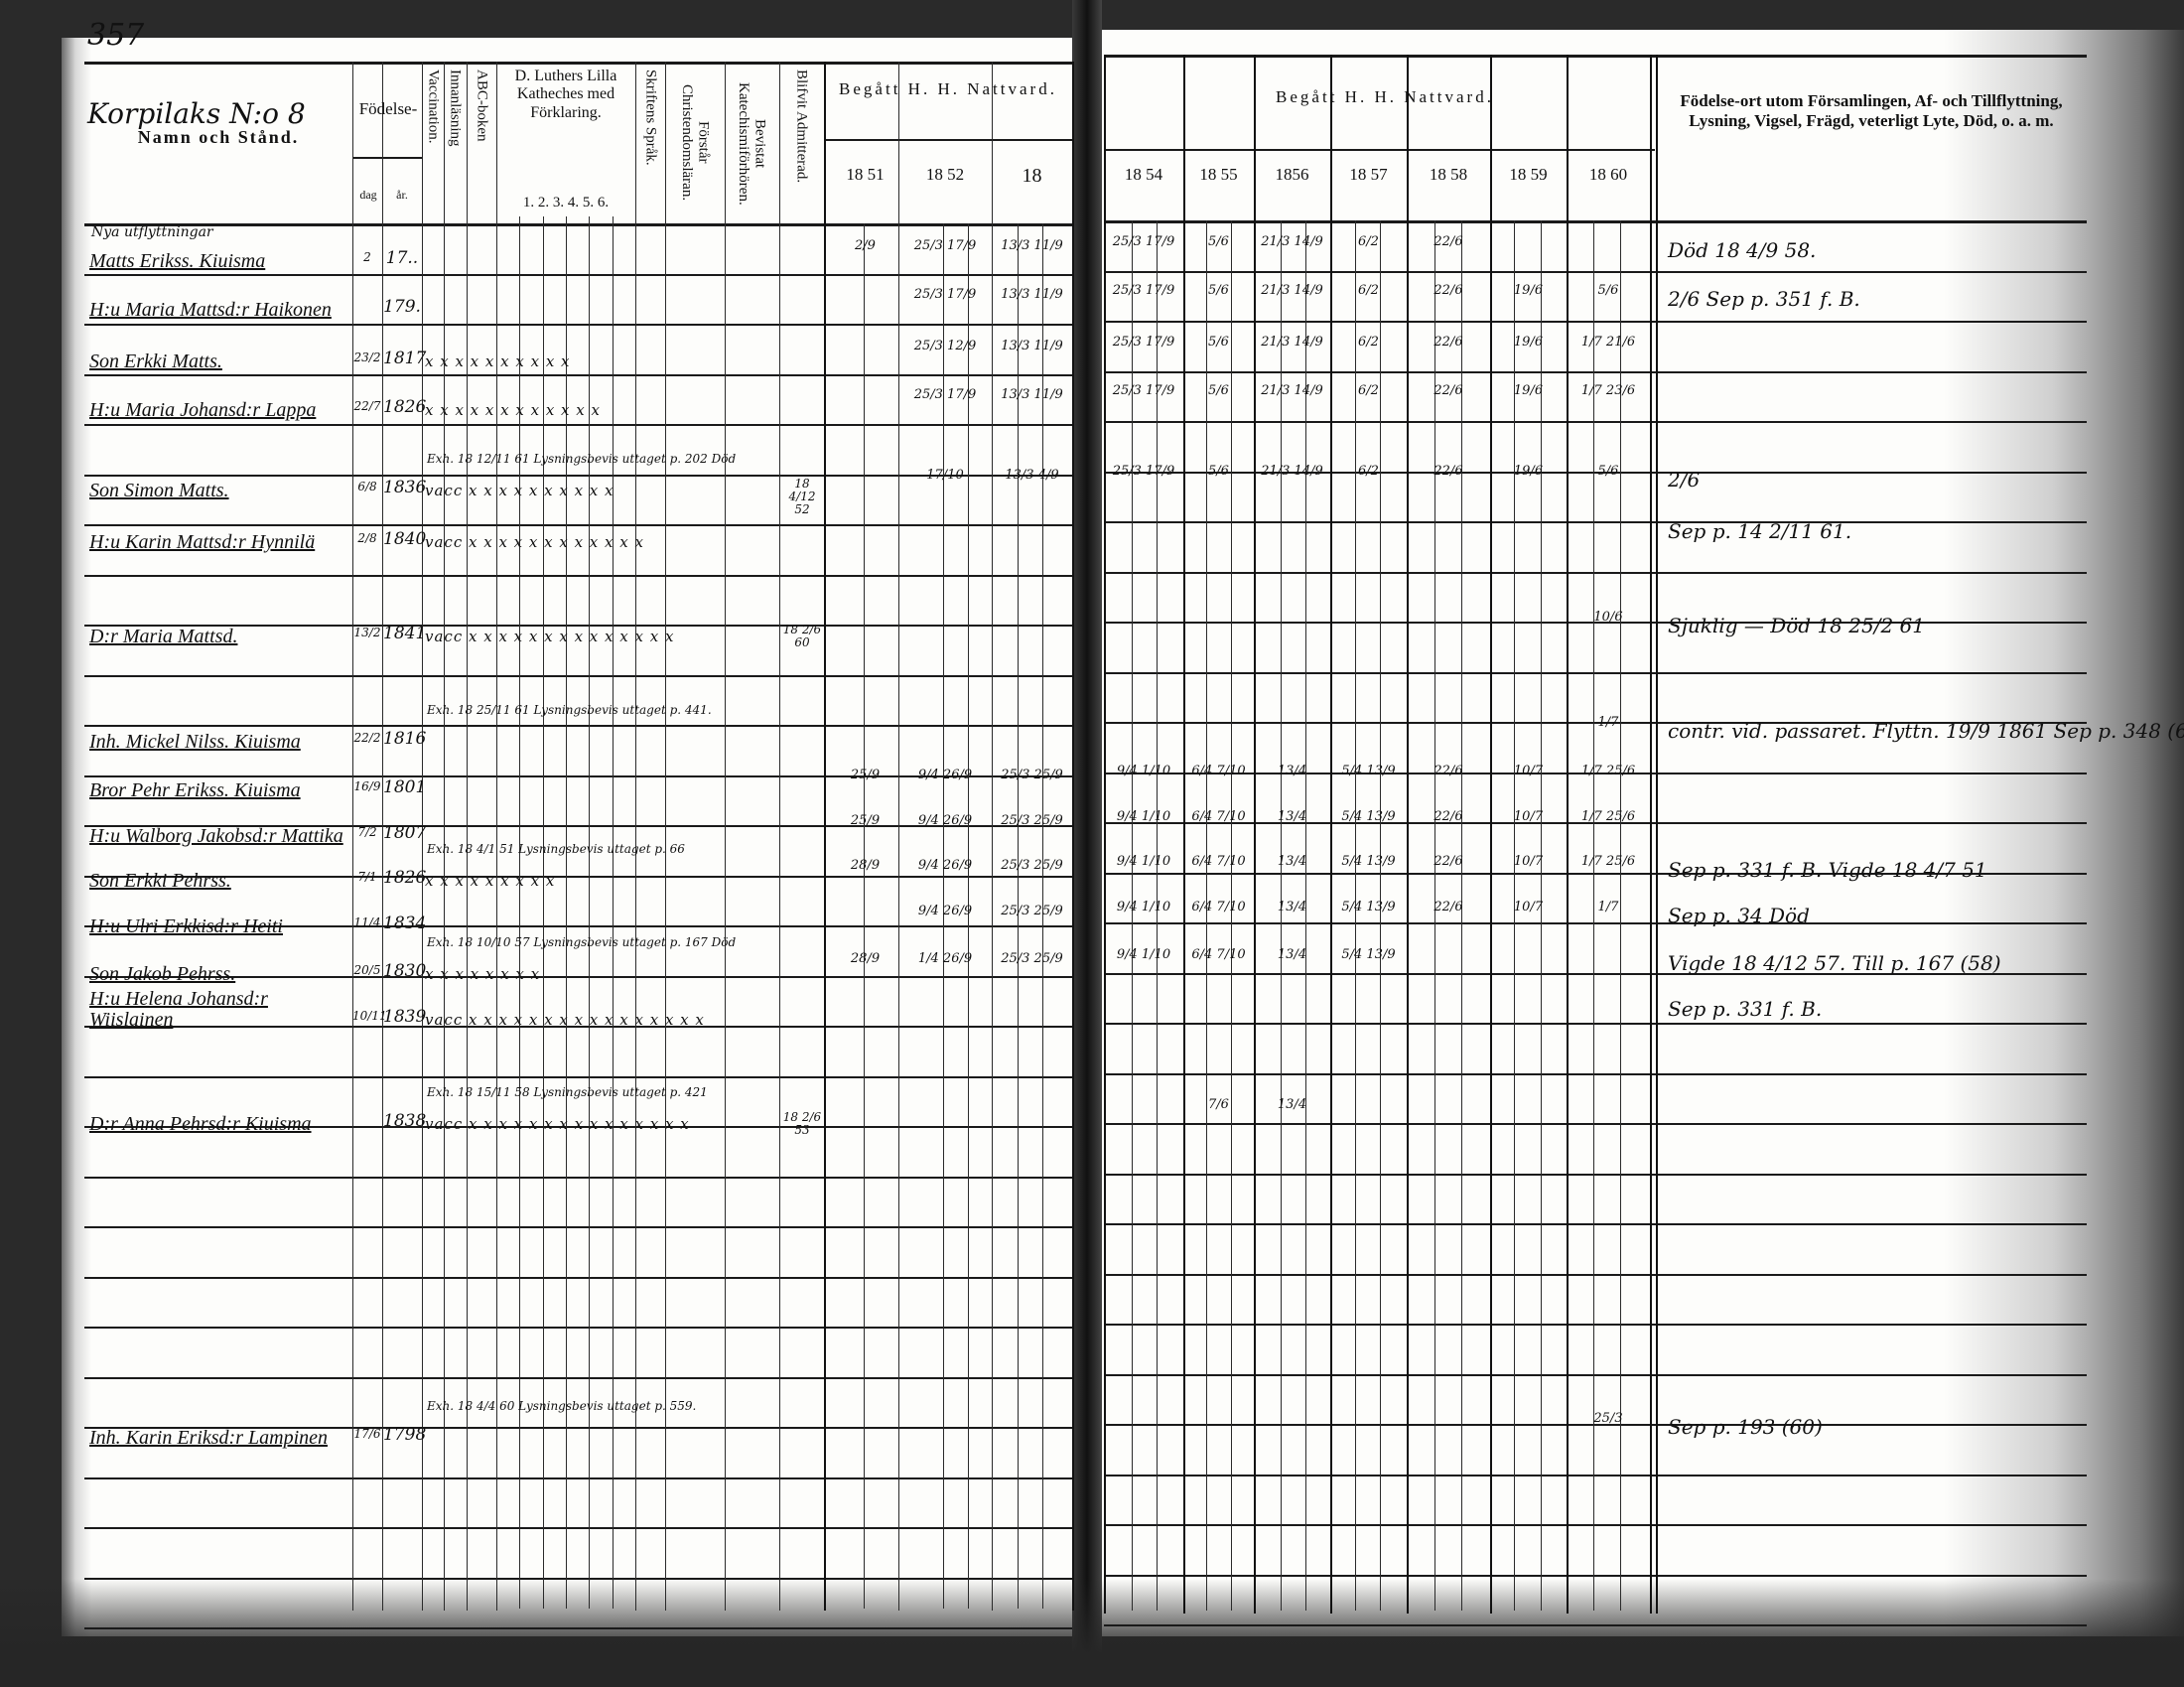  What do you see at coordinates (1608, 722) in the screenshot?
I see `communion-mark: 1/7` at bounding box center [1608, 722].